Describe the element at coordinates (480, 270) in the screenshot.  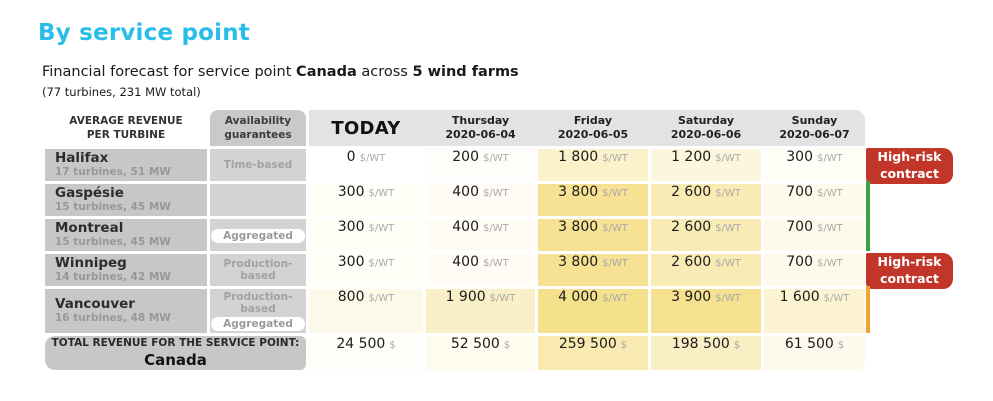
I see `revenue-cell-winnipeg-1: 400 $/WT` at that location.